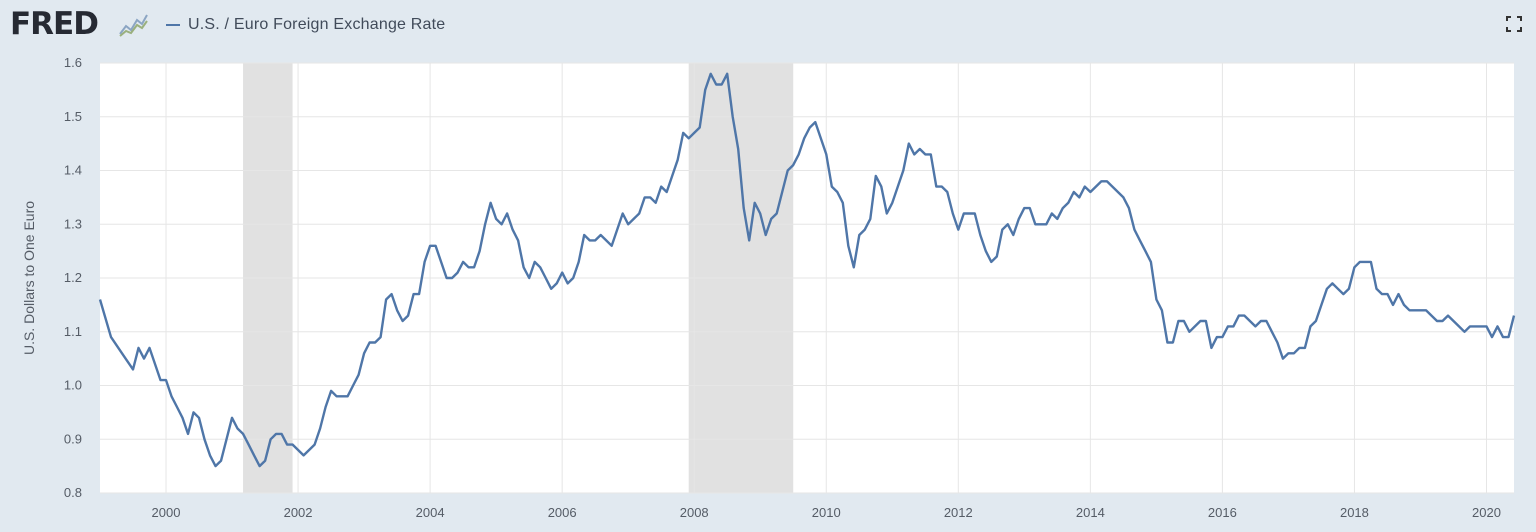 Image resolution: width=1536 pixels, height=532 pixels. Describe the element at coordinates (1222, 512) in the screenshot. I see `x-tick-label: 2016` at that location.